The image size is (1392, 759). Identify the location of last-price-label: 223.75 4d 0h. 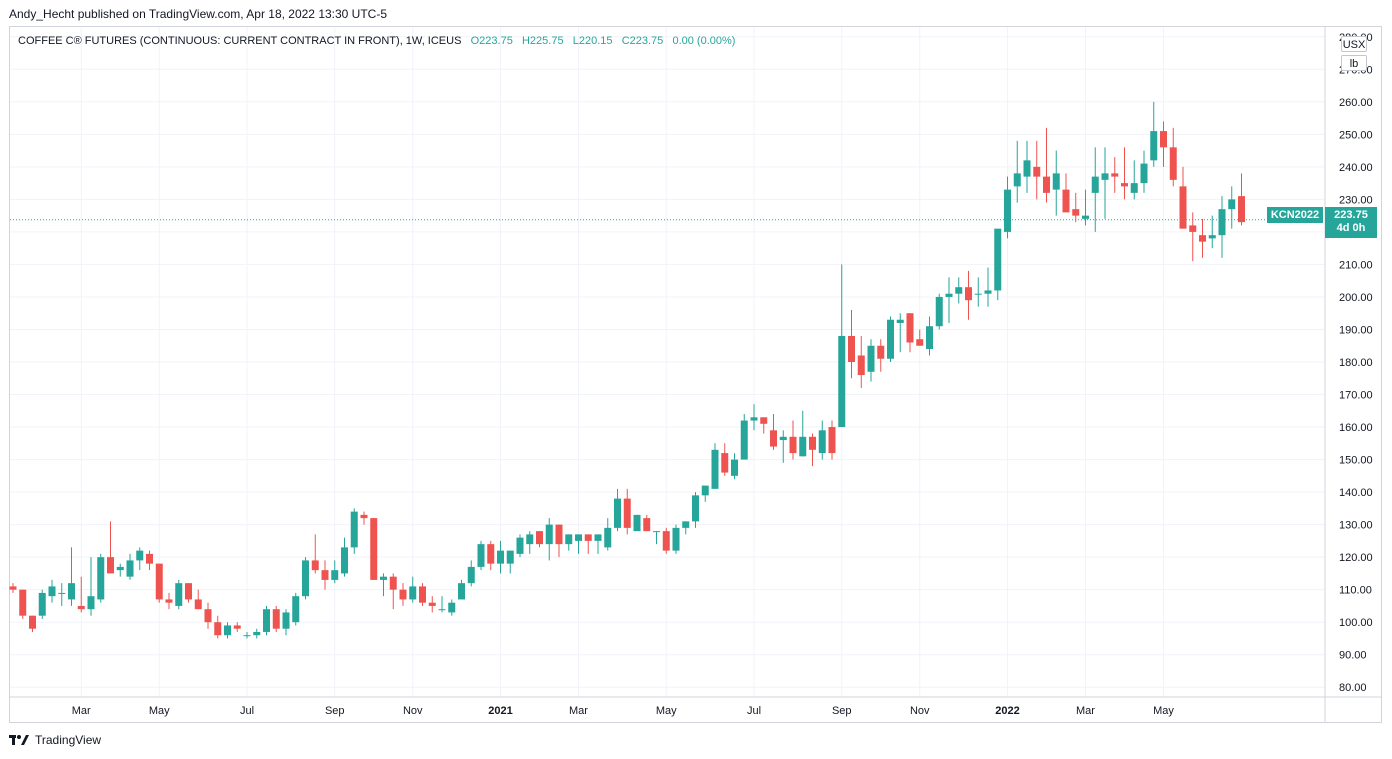
(1351, 222).